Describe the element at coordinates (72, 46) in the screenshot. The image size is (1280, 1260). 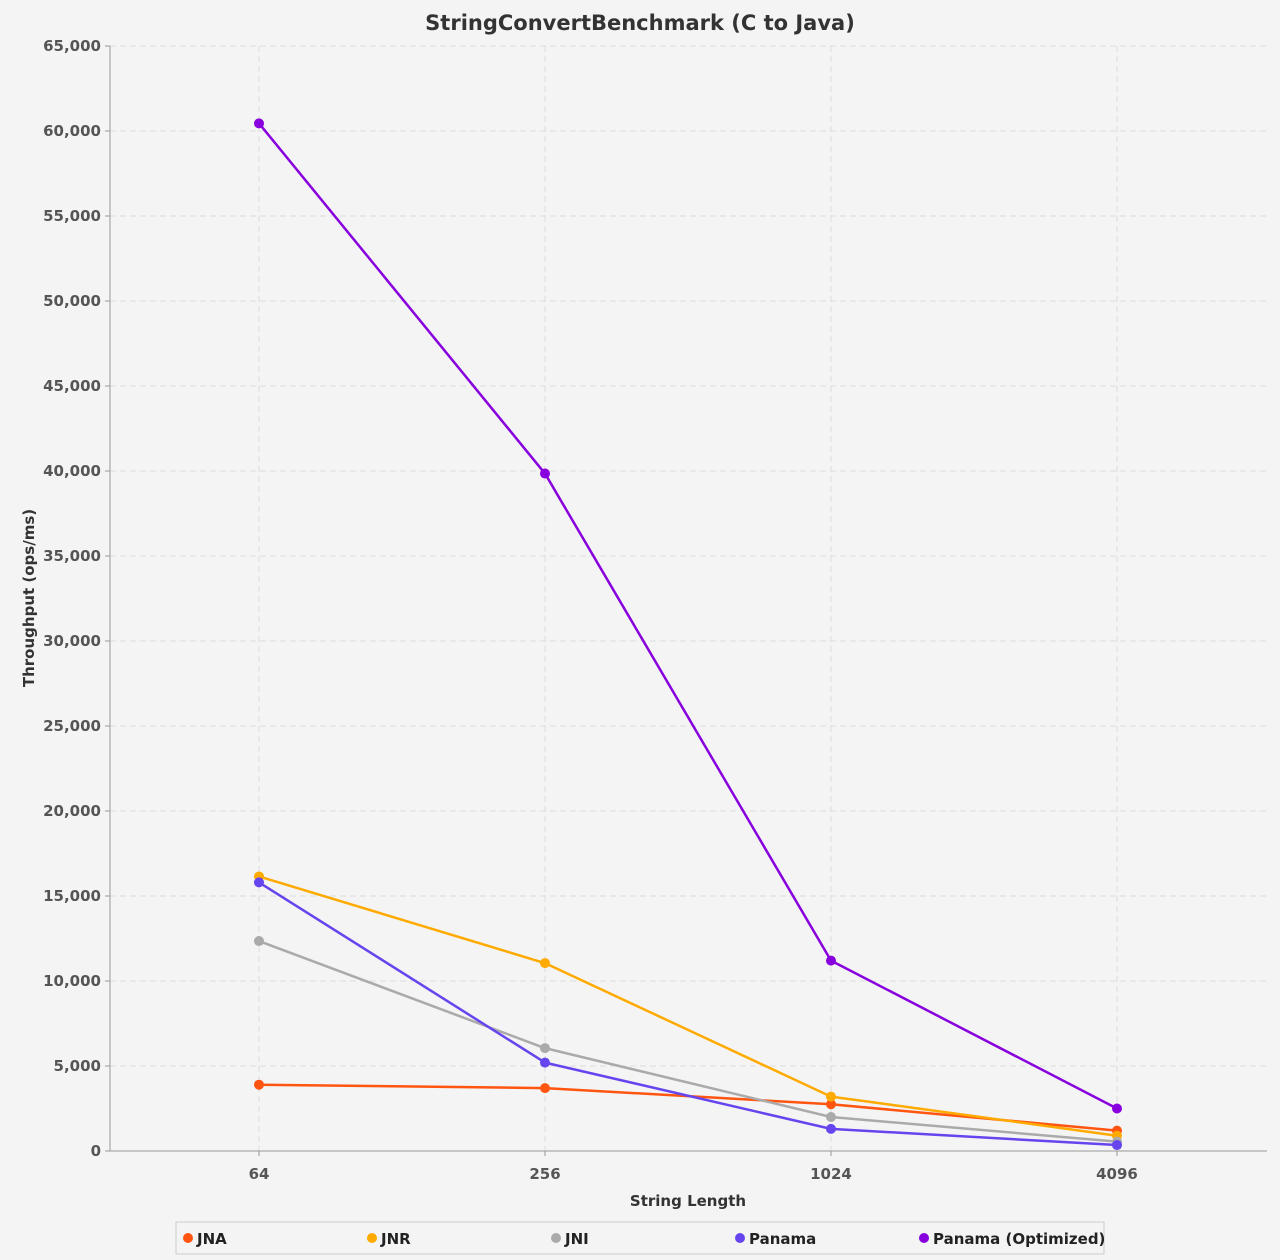
I see `y-tick-label: 65,000` at that location.